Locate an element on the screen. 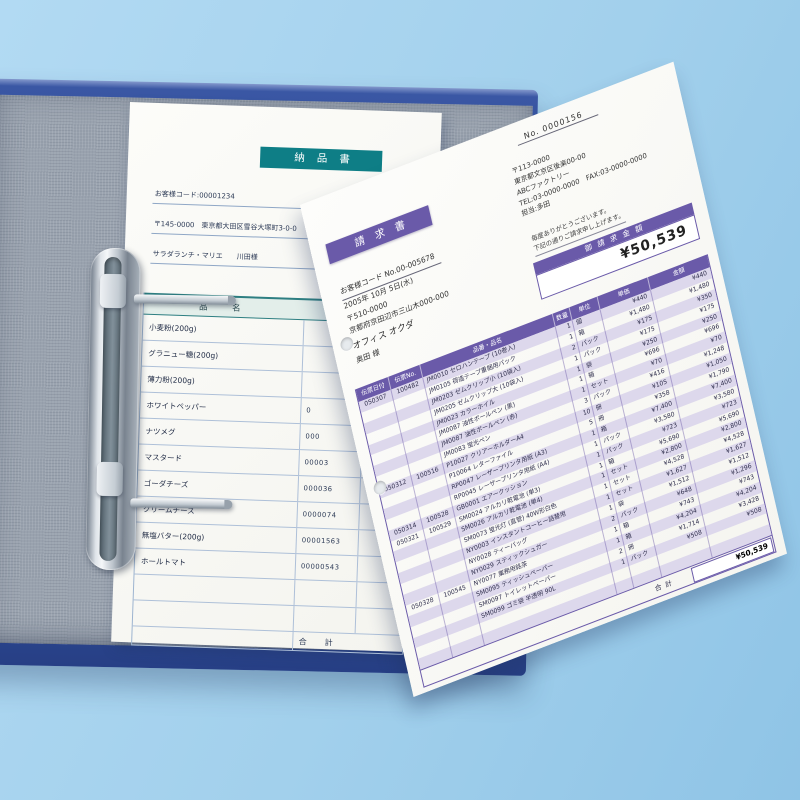 The width and height of the screenshot is (800, 800). product-code: 000 is located at coordinates (313, 436).